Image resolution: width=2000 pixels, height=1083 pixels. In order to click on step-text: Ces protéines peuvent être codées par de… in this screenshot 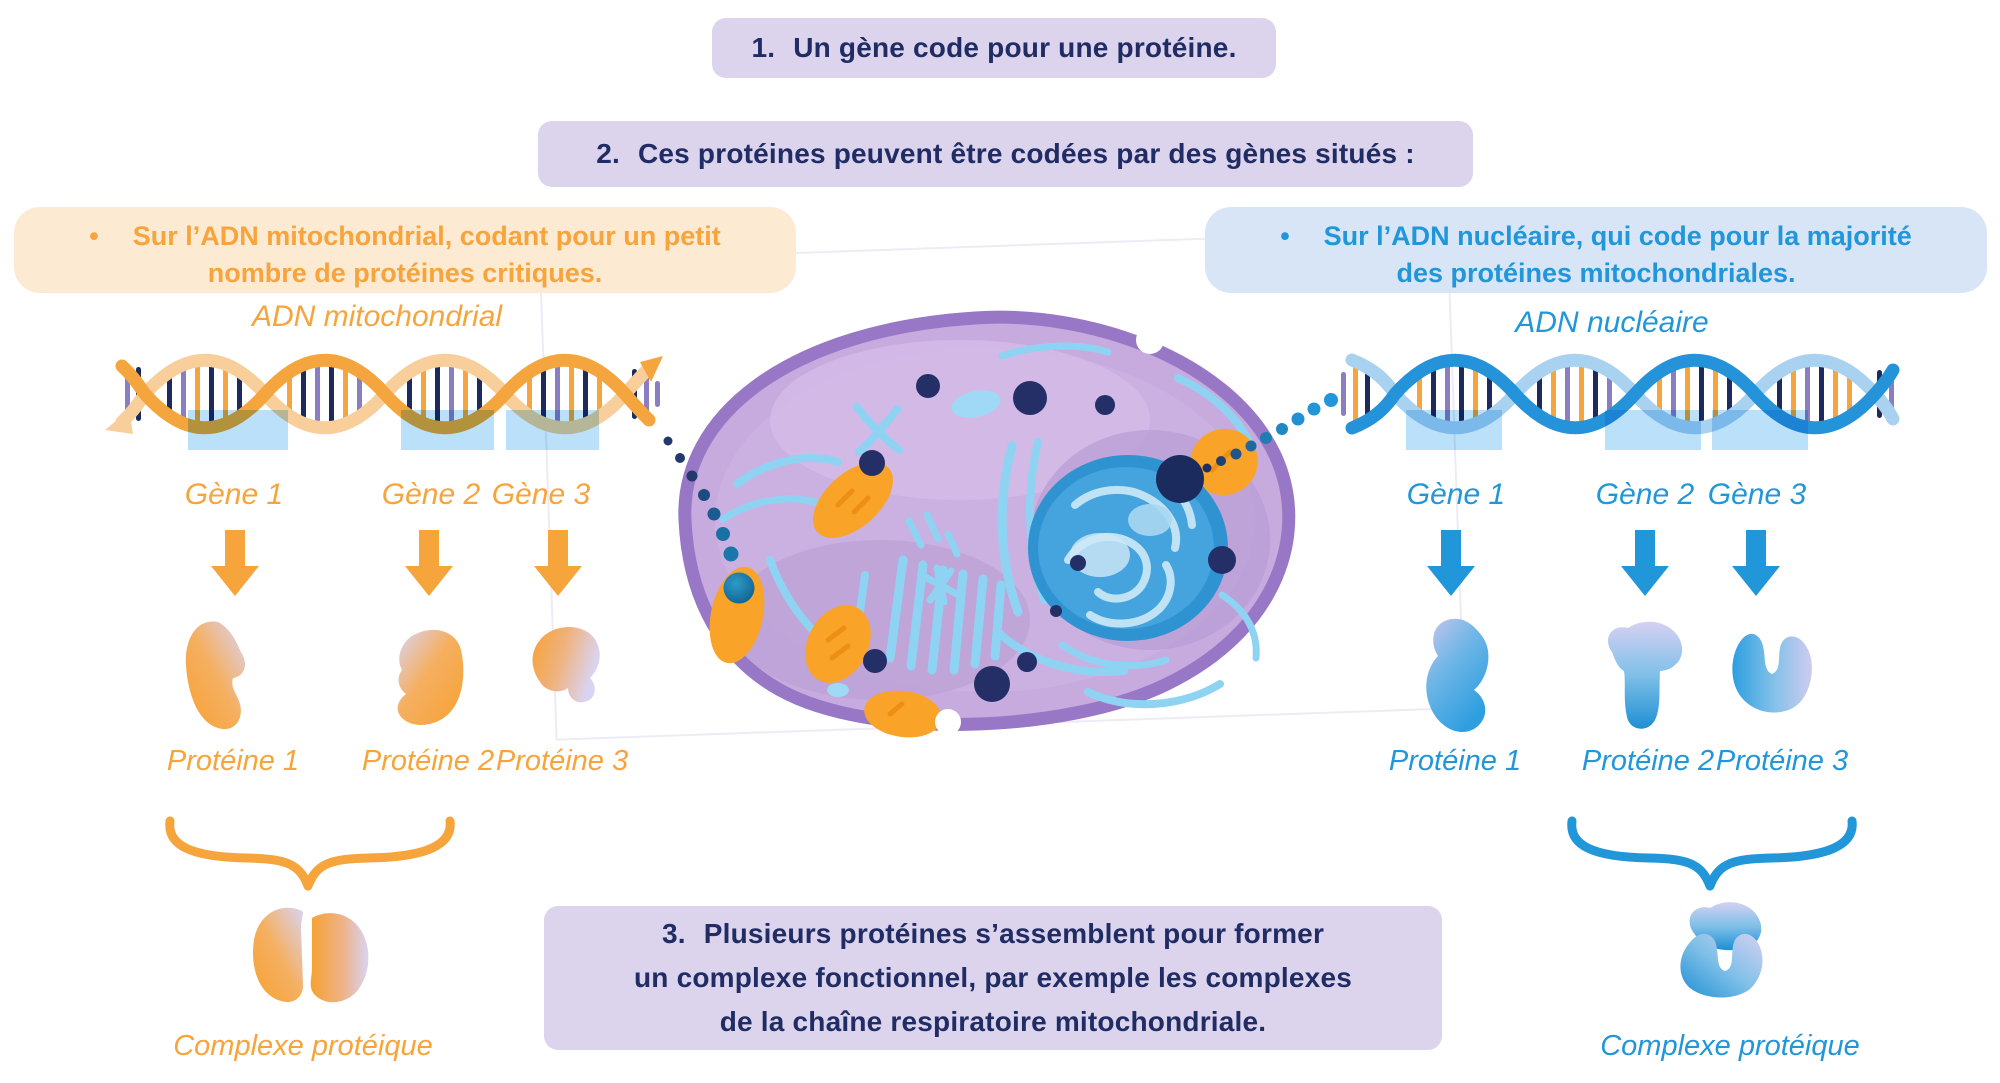, I will do `click(1026, 153)`.